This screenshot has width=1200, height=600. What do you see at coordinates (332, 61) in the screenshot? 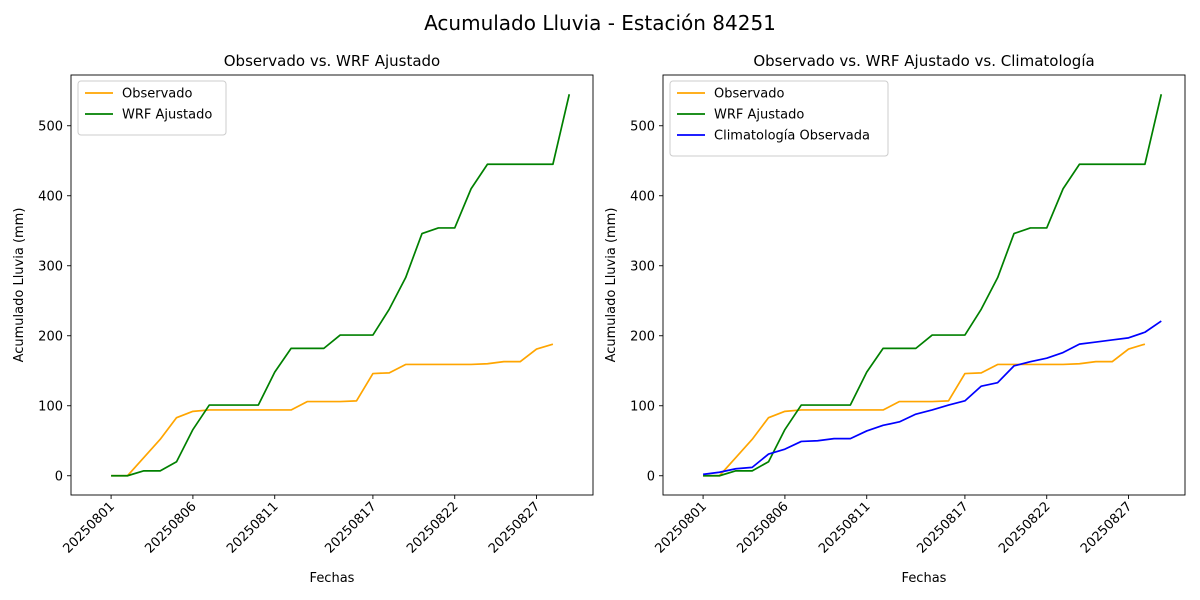
I see `panel-title: Observado vs. WRF Ajustado` at bounding box center [332, 61].